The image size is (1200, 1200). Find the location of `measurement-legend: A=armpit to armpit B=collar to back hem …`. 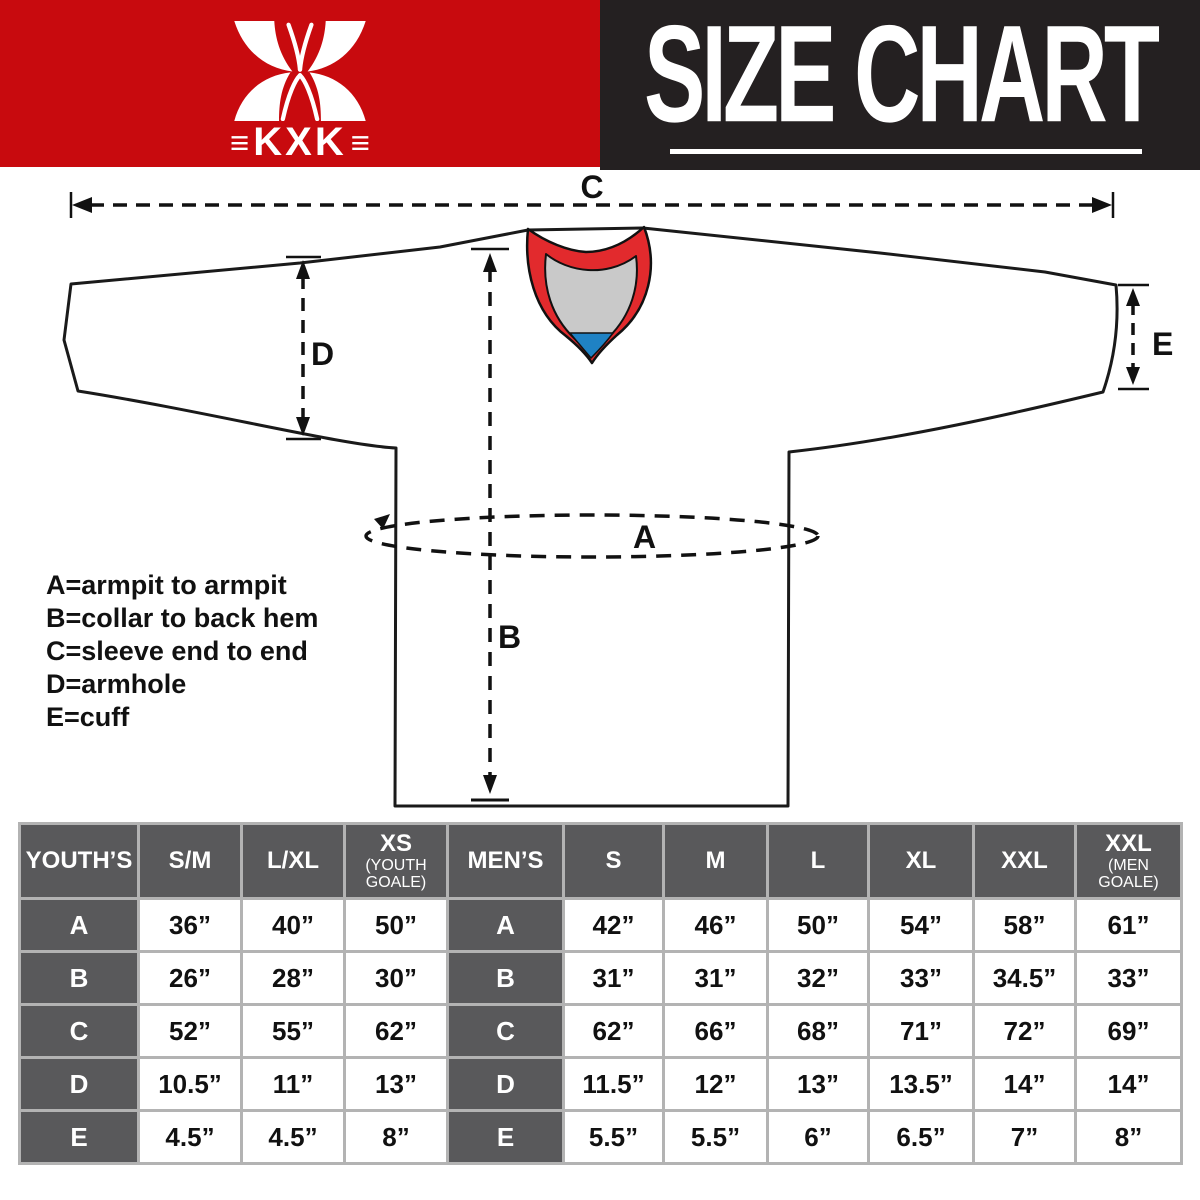

measurement-legend: A=armpit to armpit B=collar to back hem … is located at coordinates (182, 651).